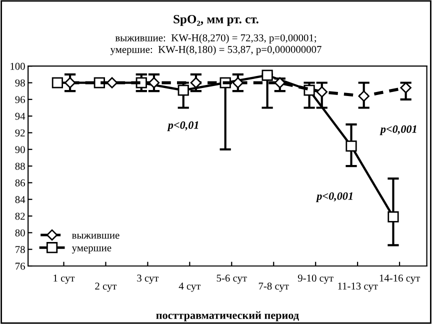 This screenshot has height=324, width=432. I want to click on y-tick-label: 90, so click(20, 150).